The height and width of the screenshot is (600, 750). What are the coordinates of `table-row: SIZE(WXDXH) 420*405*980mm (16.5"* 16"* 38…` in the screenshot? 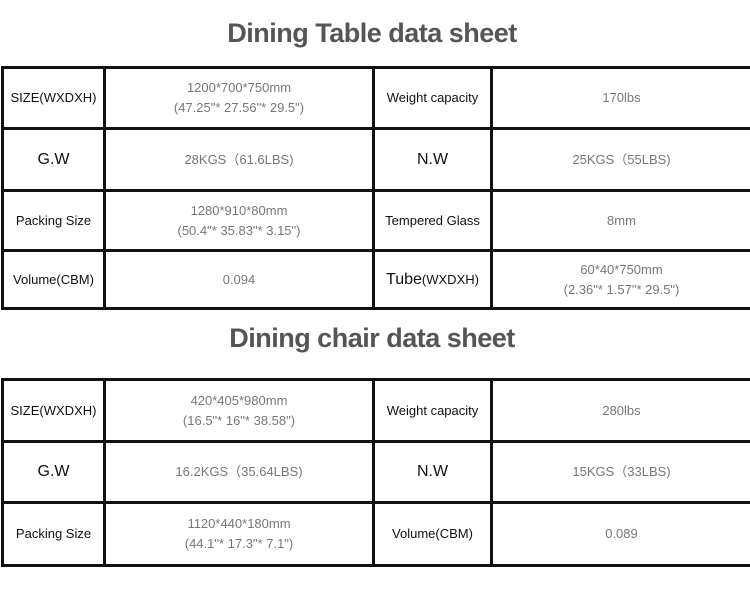 It's located at (375, 410).